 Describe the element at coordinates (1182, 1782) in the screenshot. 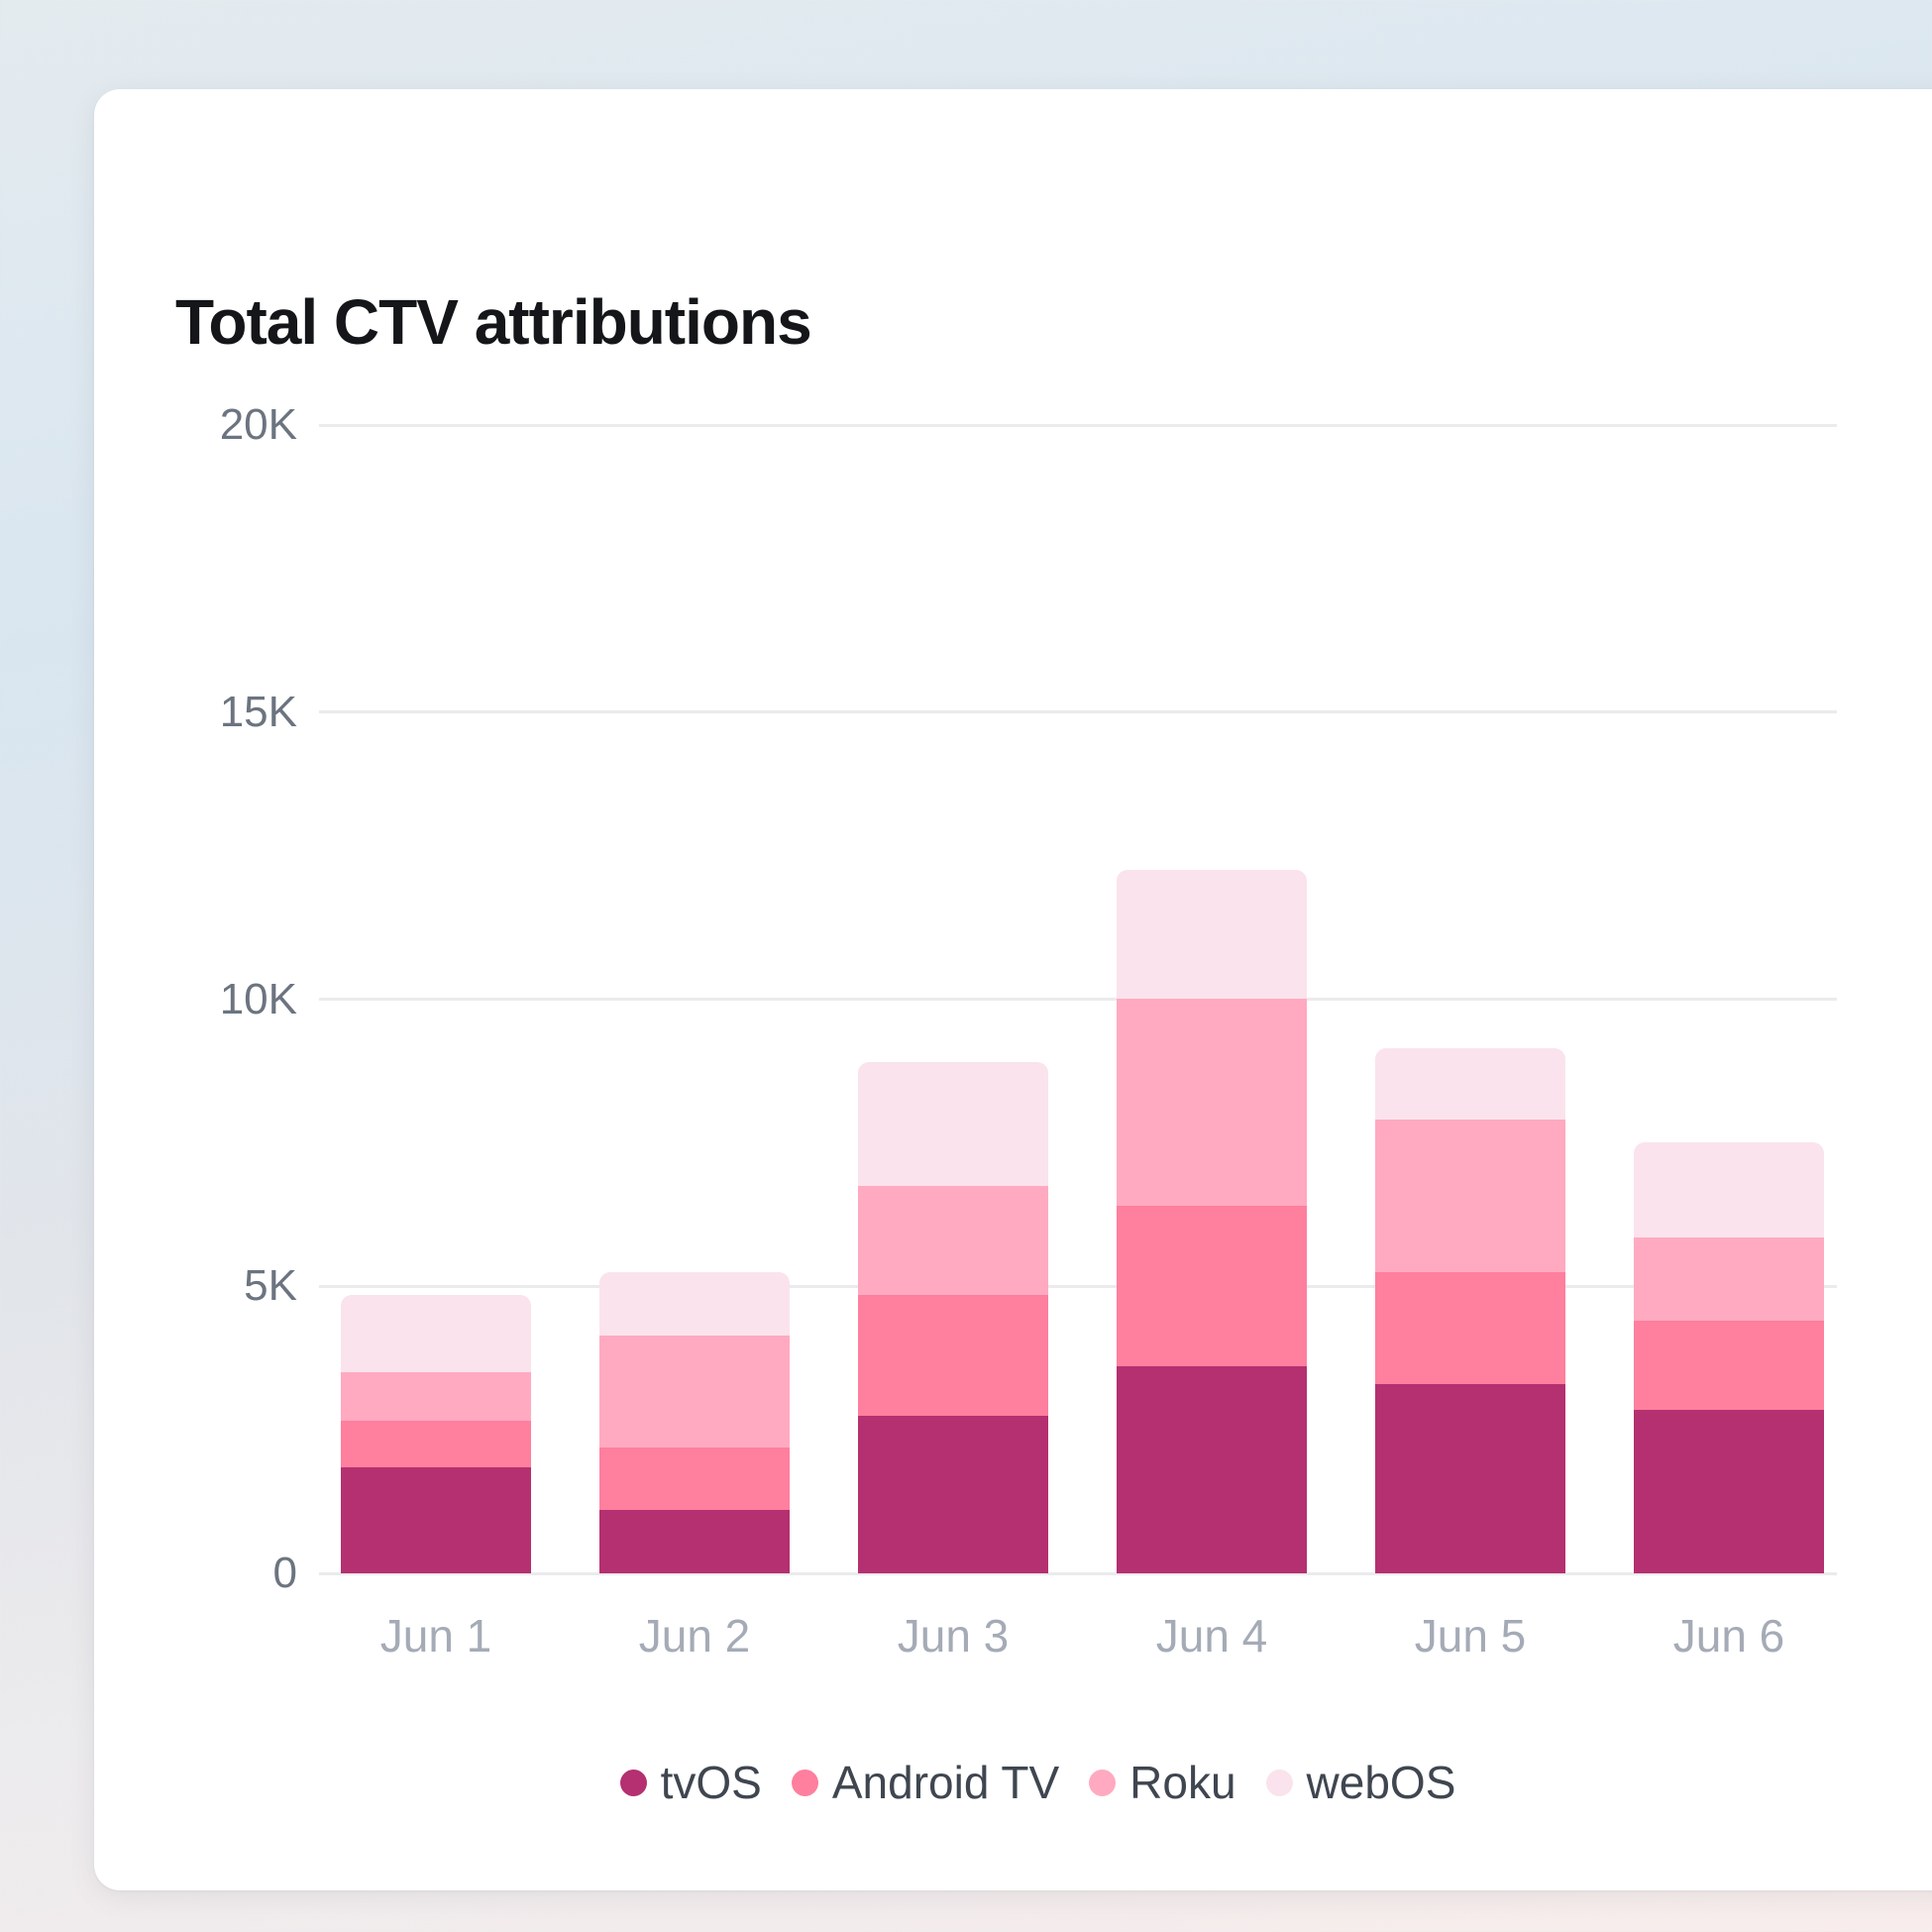

I see `legend-label: Roku` at that location.